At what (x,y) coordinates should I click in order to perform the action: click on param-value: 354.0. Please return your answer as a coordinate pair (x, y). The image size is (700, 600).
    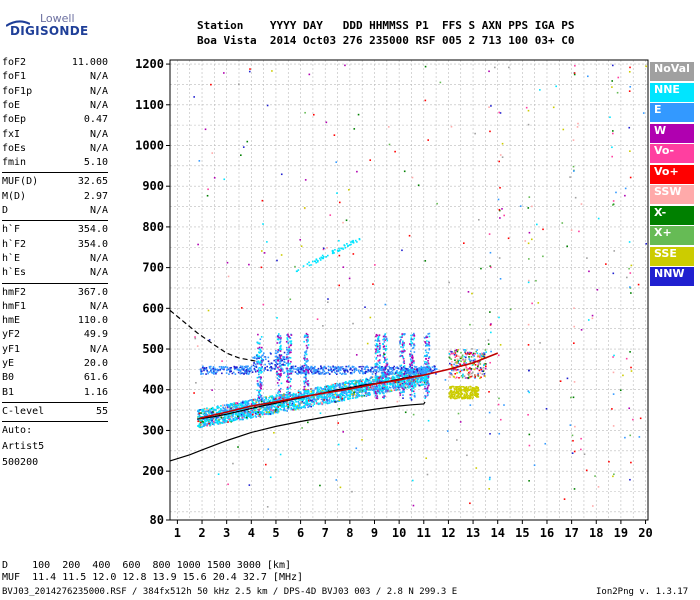
    Looking at the image, I should click on (92, 230).